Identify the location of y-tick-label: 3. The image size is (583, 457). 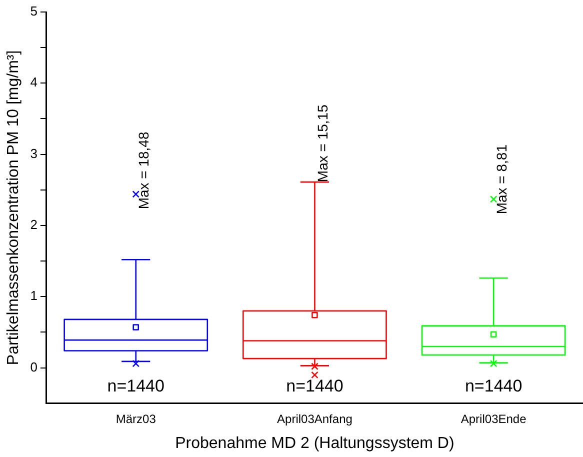
(34, 153).